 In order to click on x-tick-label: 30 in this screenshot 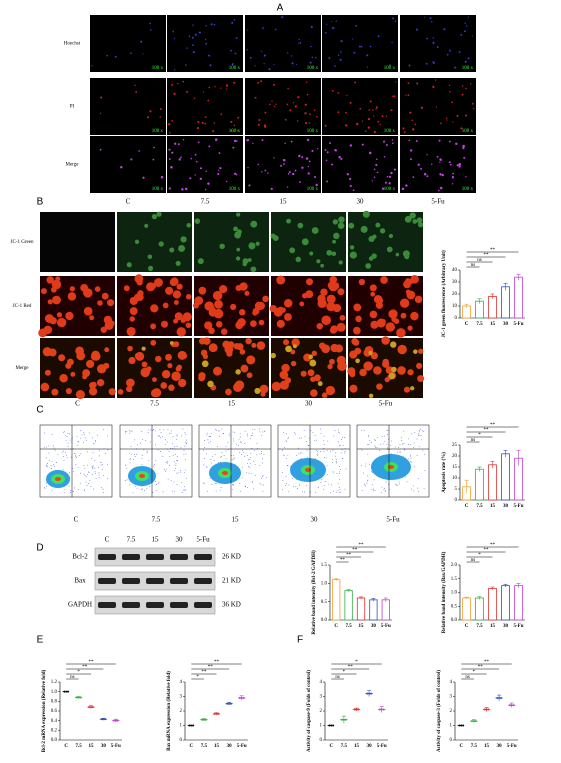, I will do `click(104, 746)`.